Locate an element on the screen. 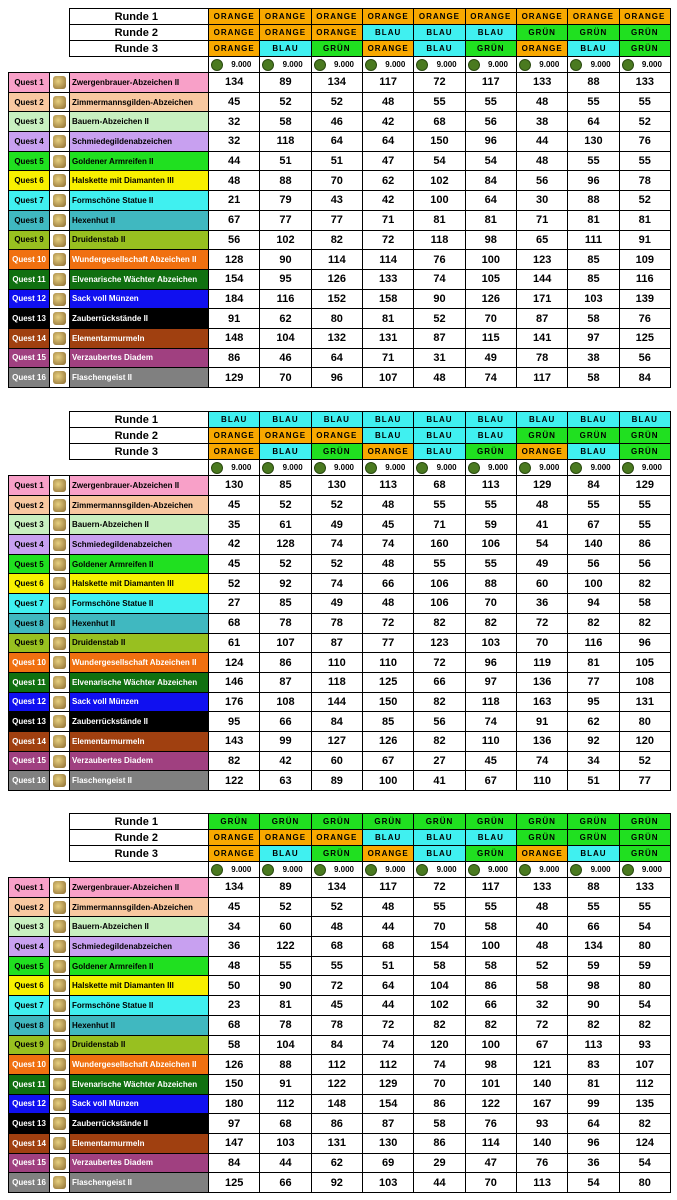 The width and height of the screenshot is (677, 1200). quest-value: 29 is located at coordinates (439, 1163).